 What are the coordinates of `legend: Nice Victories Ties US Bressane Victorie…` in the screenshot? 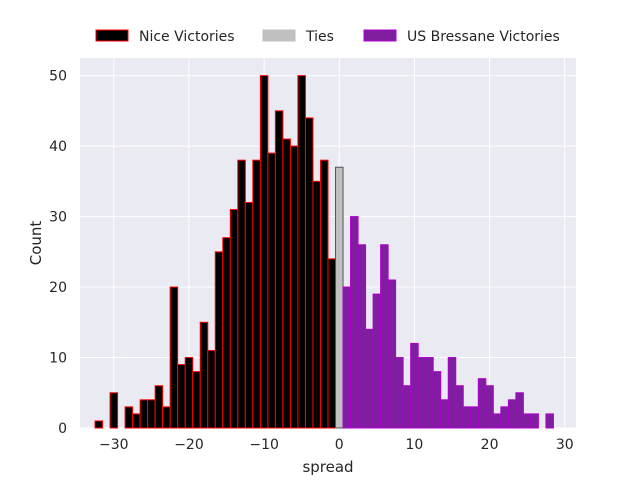 It's located at (327, 37).